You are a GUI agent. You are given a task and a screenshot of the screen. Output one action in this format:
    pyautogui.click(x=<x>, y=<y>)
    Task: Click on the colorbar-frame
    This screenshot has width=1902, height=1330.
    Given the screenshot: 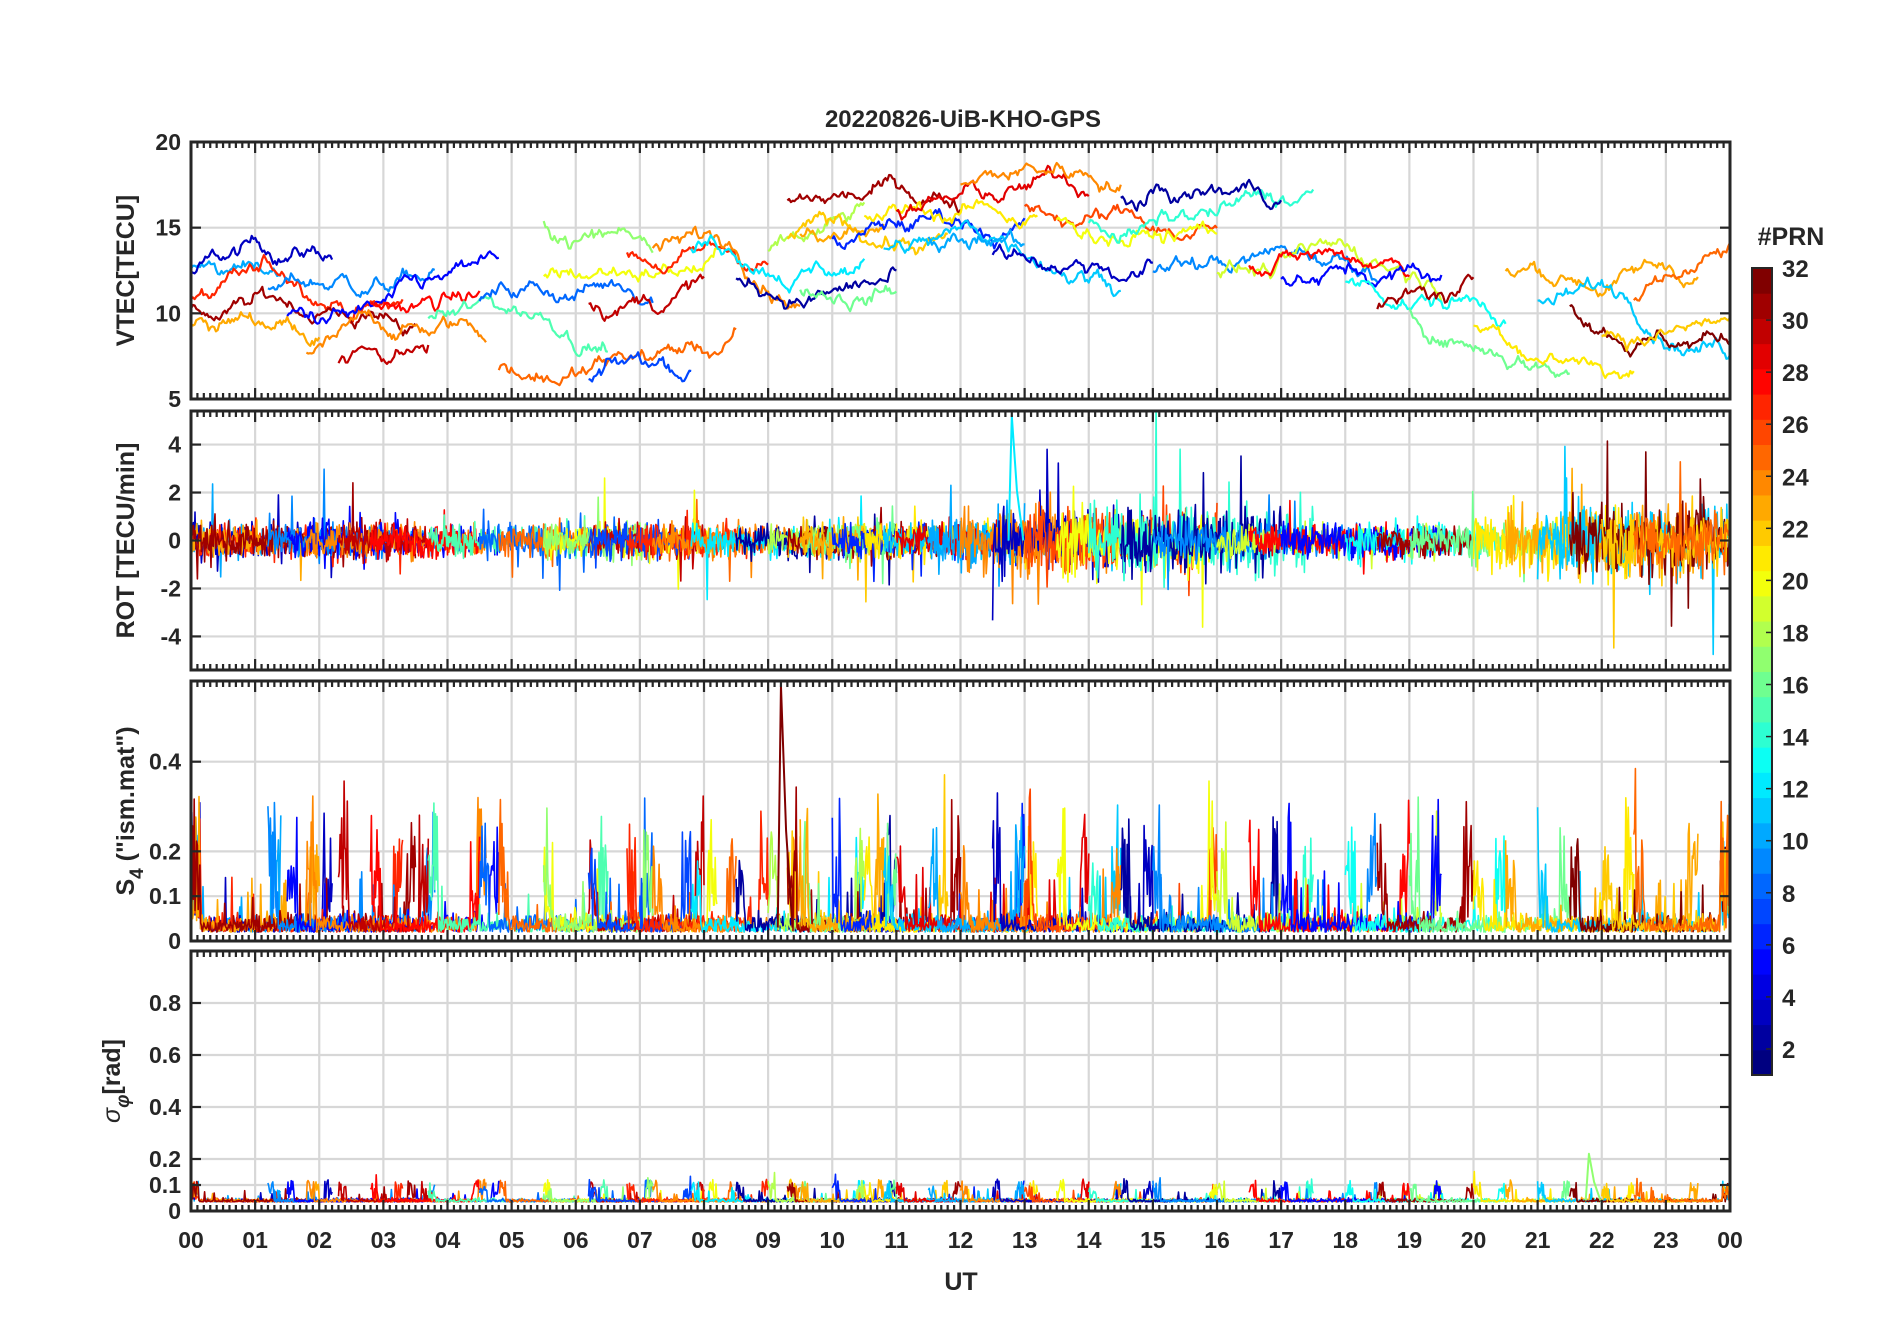 What is the action you would take?
    pyautogui.click(x=1762, y=671)
    